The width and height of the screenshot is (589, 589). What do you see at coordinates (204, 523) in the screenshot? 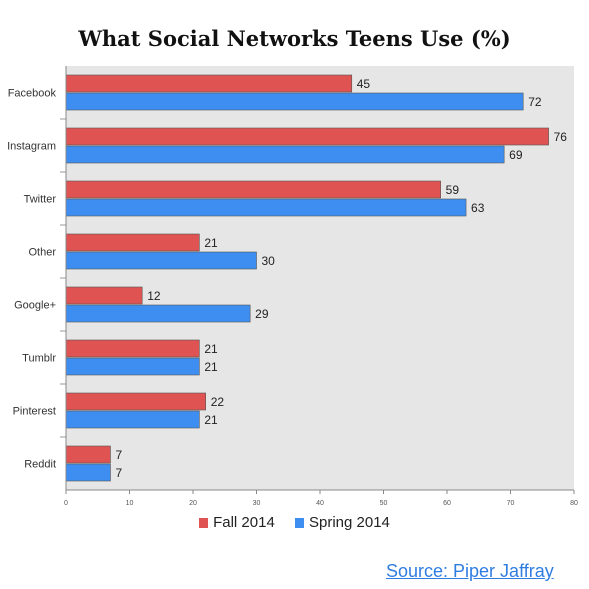
I see `legend-swatch-fall` at bounding box center [204, 523].